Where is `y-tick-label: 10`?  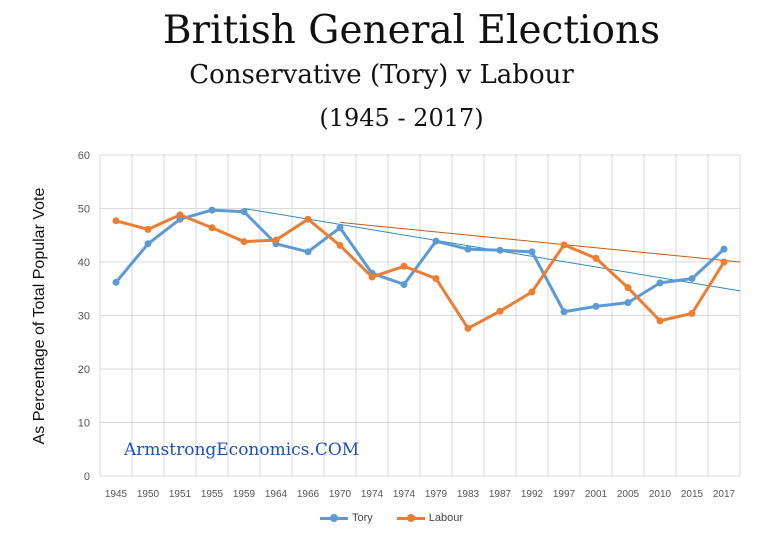 y-tick-label: 10 is located at coordinates (84, 424).